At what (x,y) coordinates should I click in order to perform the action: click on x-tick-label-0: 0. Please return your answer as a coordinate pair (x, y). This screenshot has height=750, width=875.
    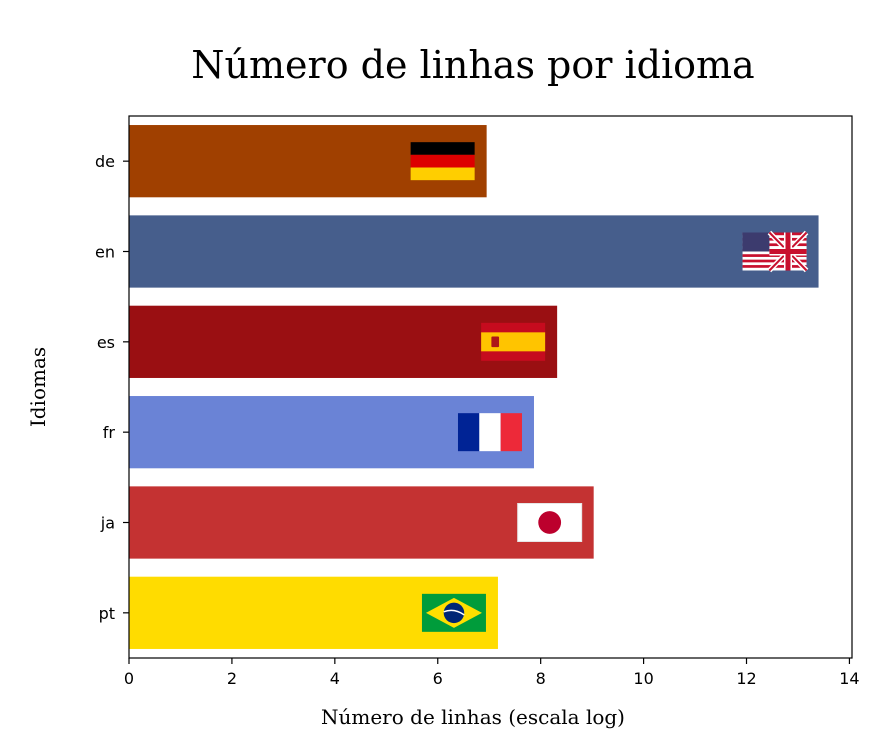
    Looking at the image, I should click on (129, 678).